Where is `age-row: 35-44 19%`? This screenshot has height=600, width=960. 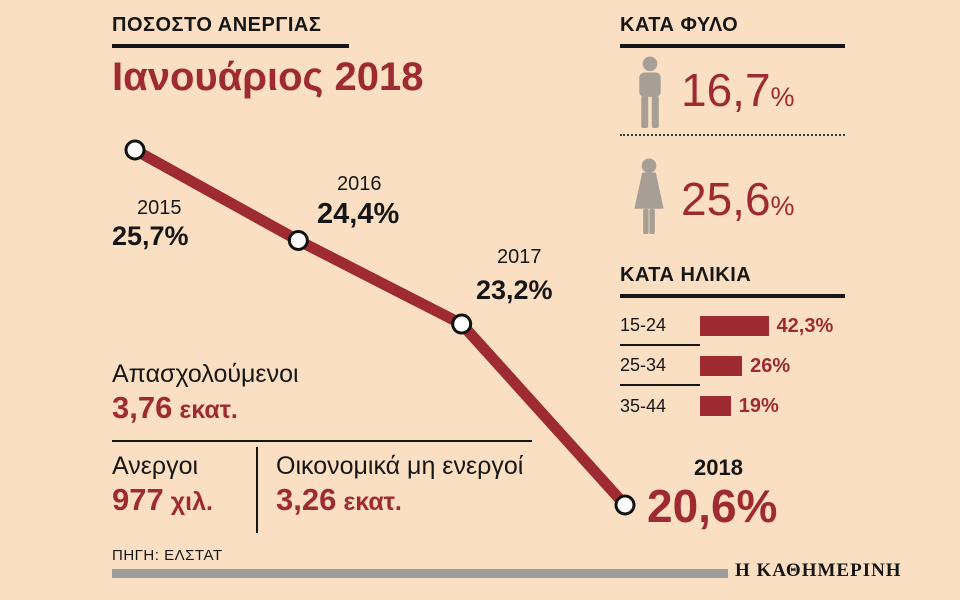 age-row: 35-44 19% is located at coordinates (755, 406).